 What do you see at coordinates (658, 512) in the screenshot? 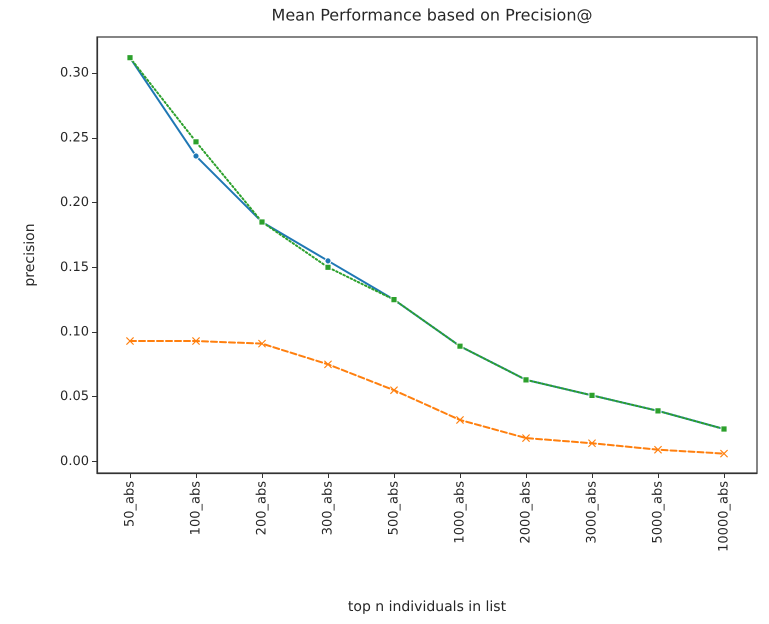
I see `x-tick-label: 5000_abs` at bounding box center [658, 512].